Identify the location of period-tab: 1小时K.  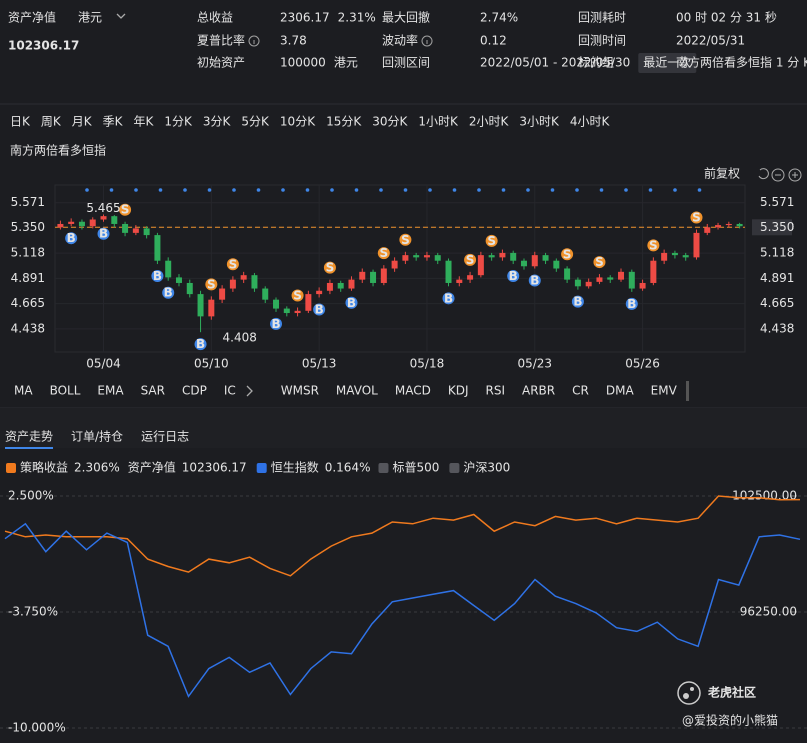
(438, 122).